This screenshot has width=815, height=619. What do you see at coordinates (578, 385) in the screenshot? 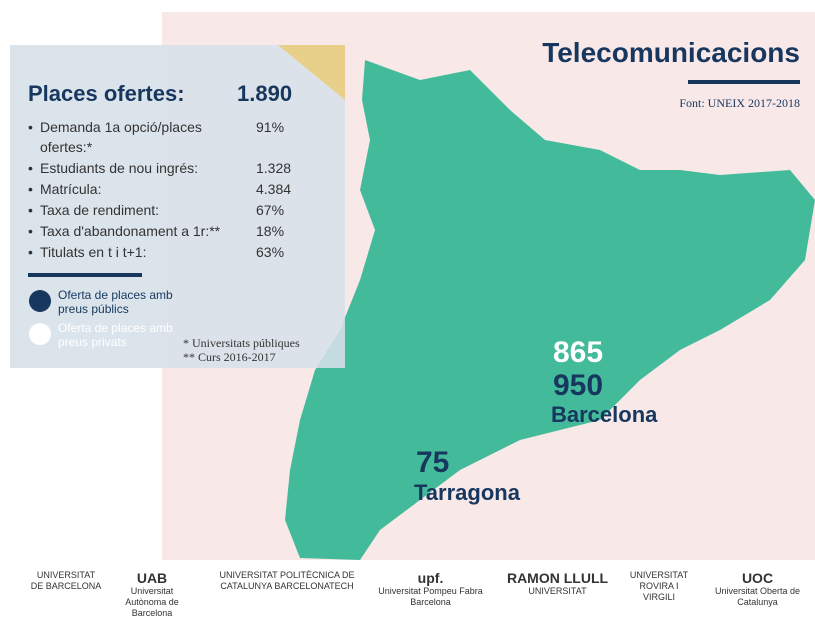
I see `barcelona-private: 950` at bounding box center [578, 385].